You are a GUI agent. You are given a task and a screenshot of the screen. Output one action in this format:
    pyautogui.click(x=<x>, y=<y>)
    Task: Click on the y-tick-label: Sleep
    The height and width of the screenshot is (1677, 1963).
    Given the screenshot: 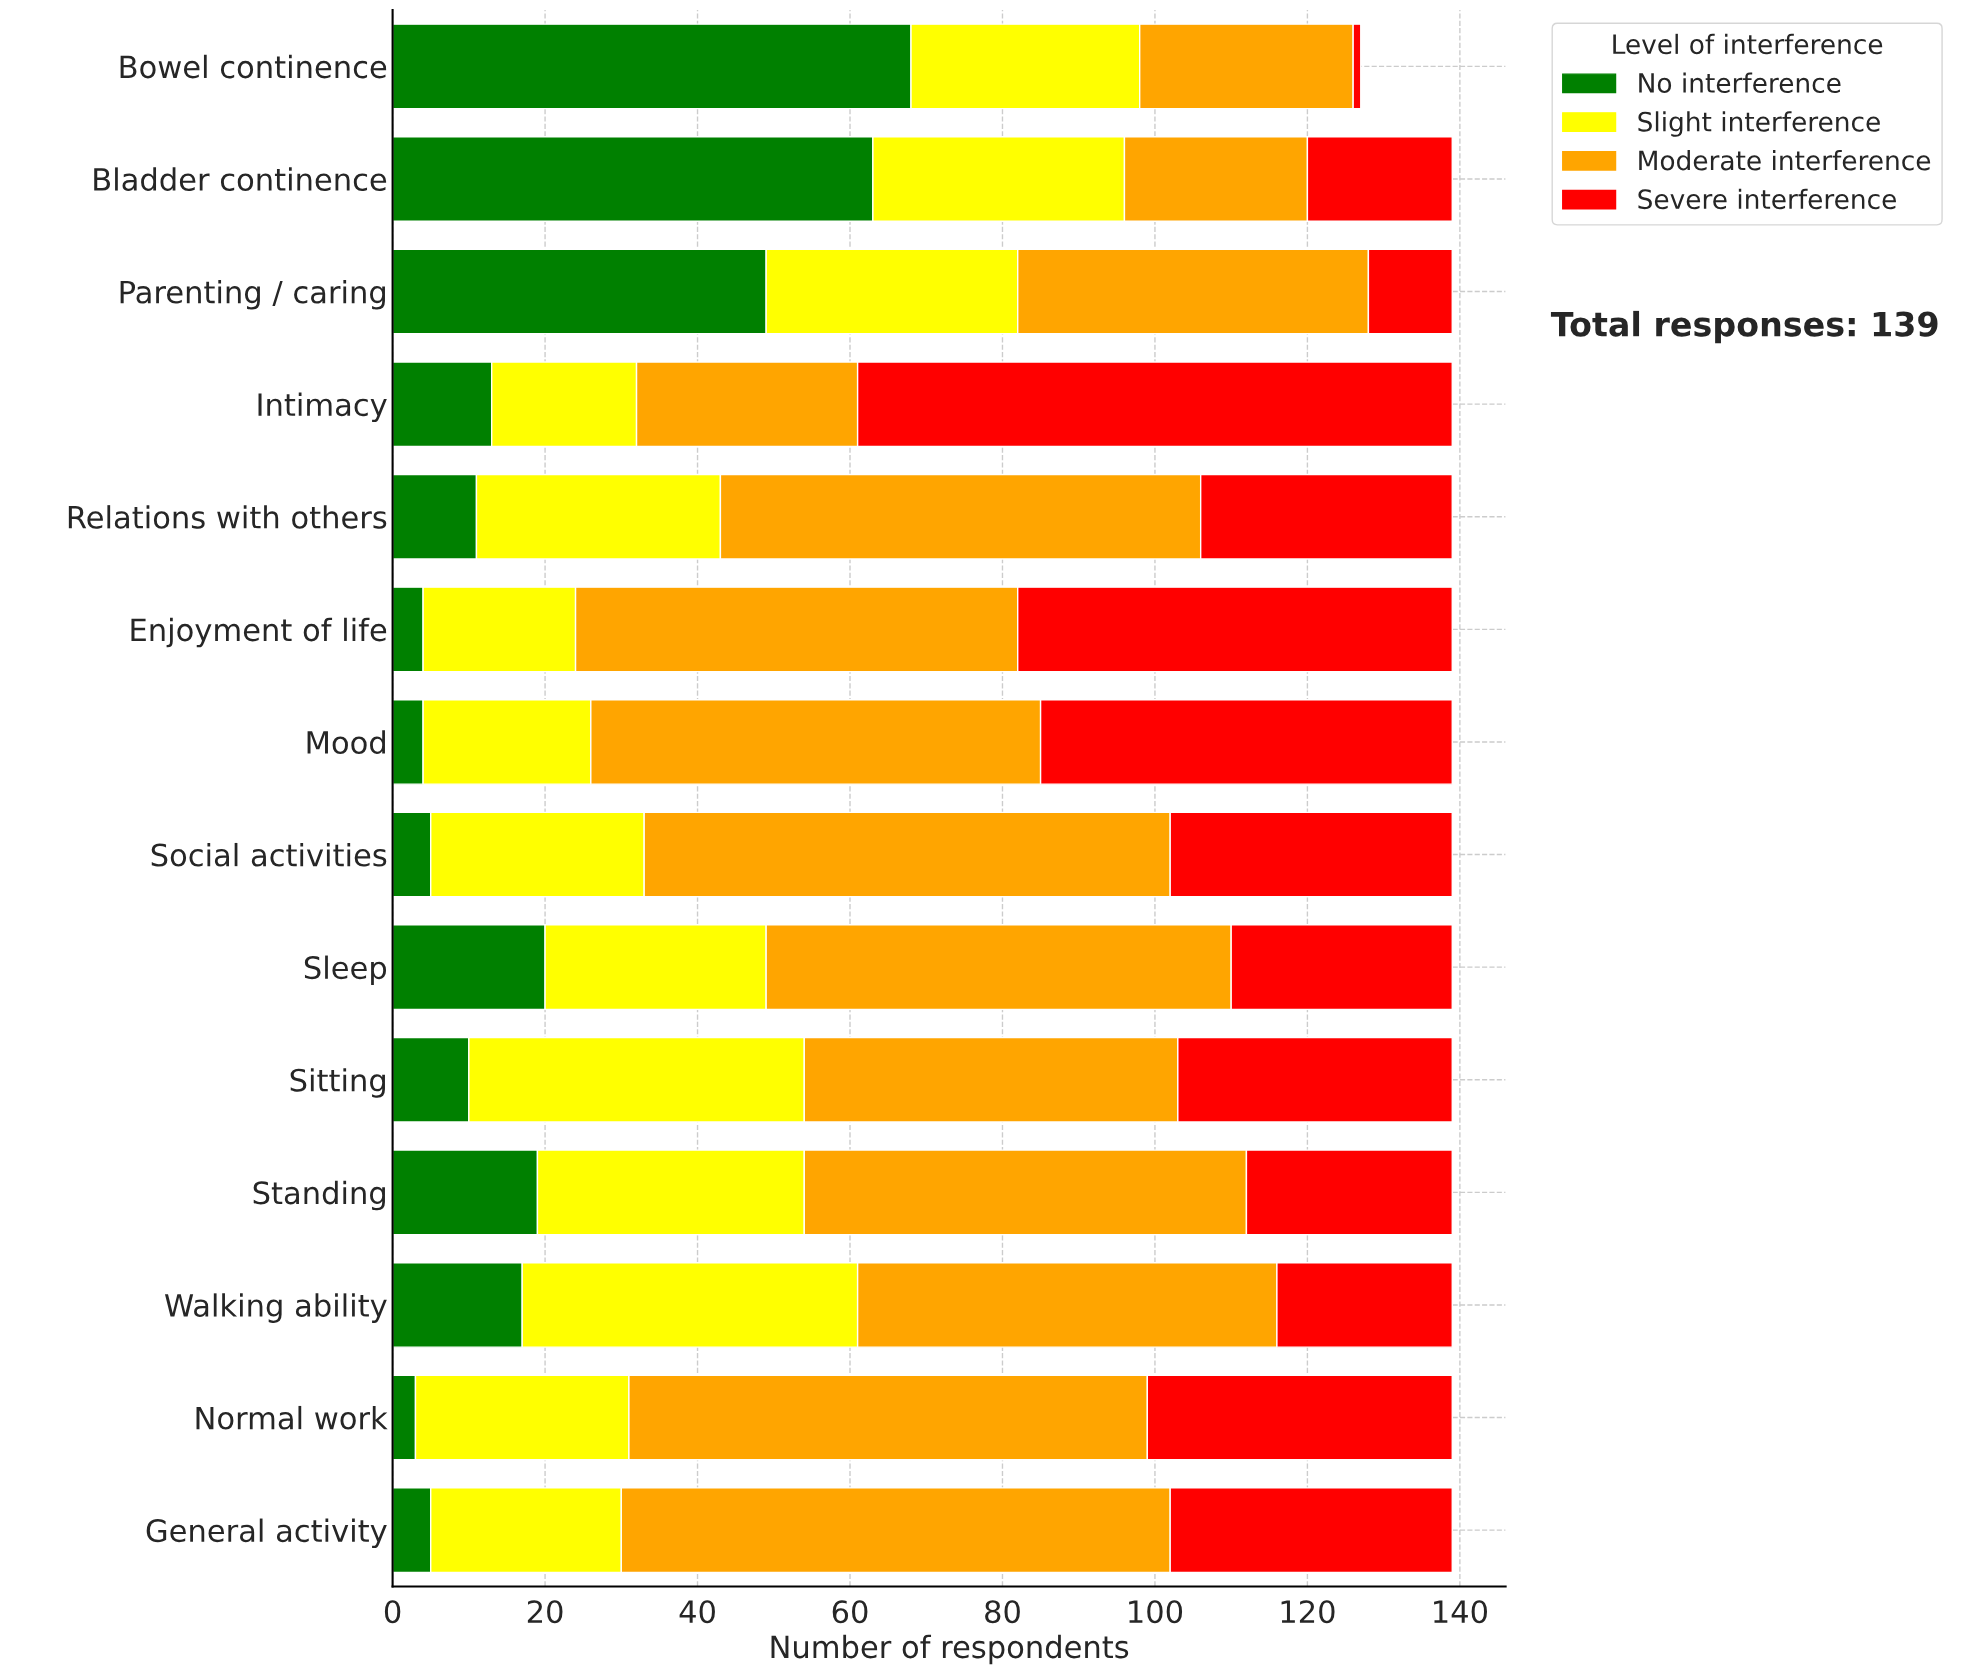 What is the action you would take?
    pyautogui.click(x=345, y=970)
    